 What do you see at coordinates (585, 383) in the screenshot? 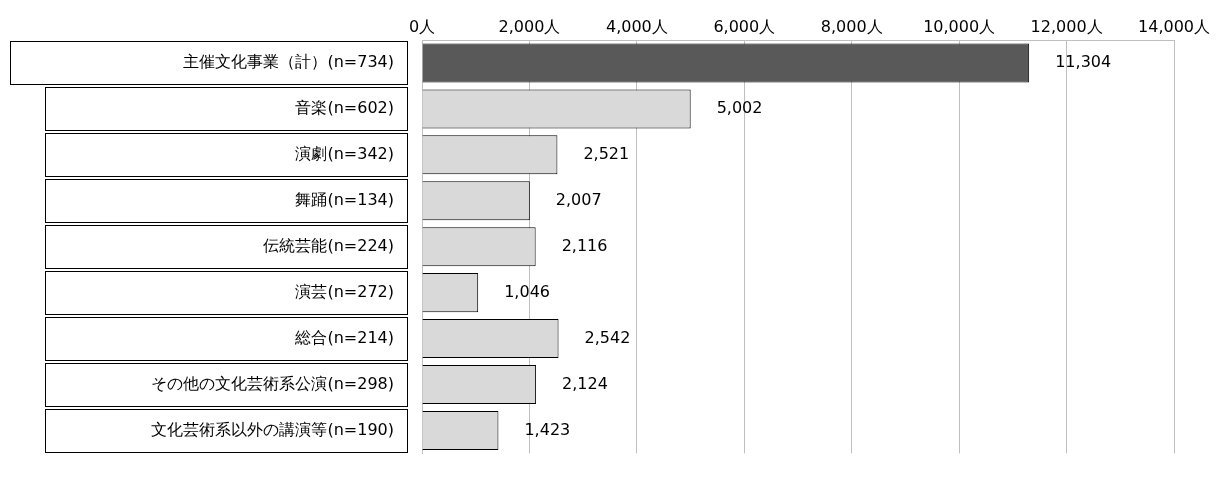
I see `data-label: 2,124` at bounding box center [585, 383].